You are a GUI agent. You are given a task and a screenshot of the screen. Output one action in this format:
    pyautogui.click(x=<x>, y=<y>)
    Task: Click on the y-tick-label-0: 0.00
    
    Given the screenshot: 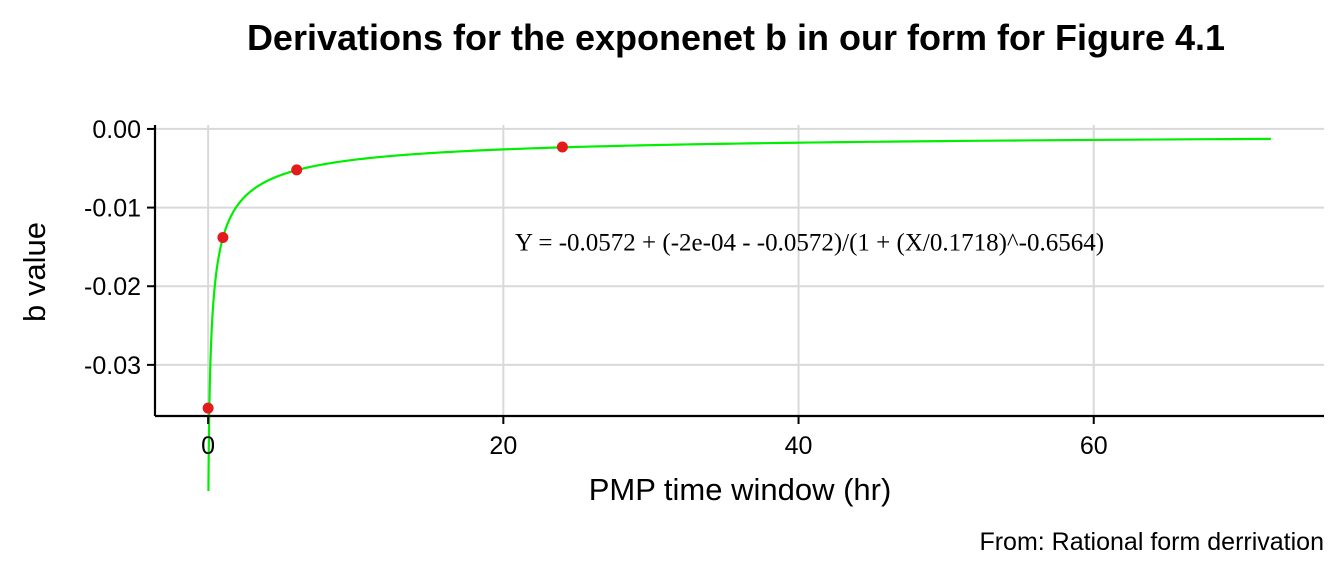 What is the action you would take?
    pyautogui.click(x=116, y=130)
    